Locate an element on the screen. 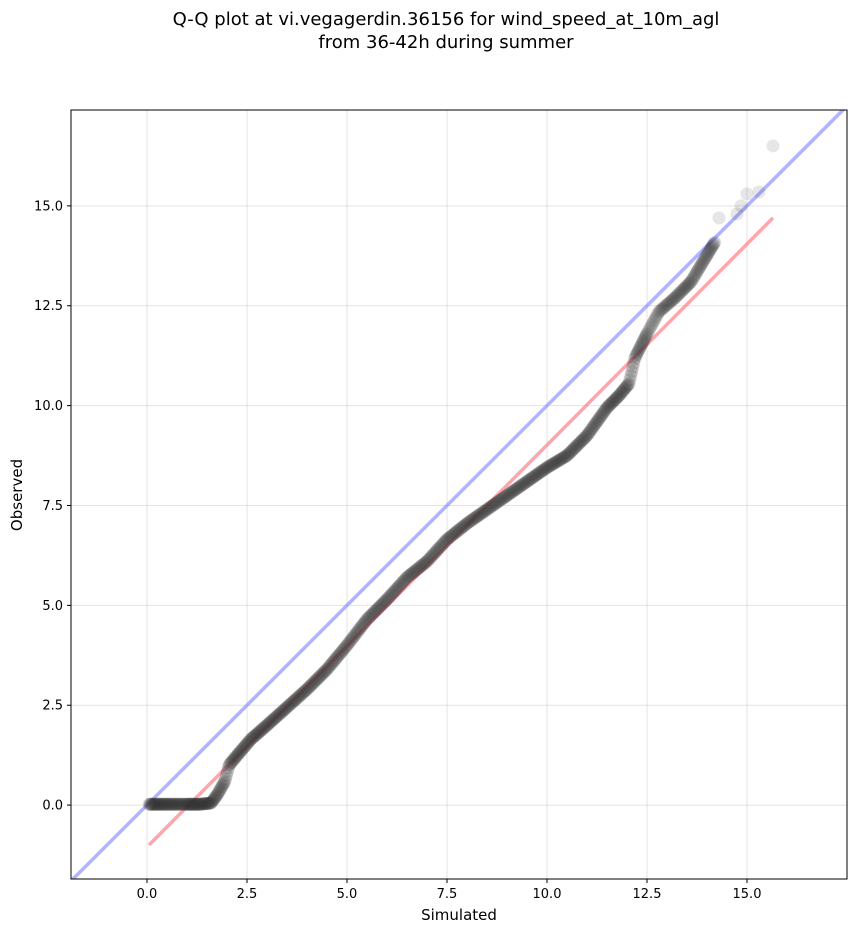  x-tick-label: 12.5 is located at coordinates (647, 894).